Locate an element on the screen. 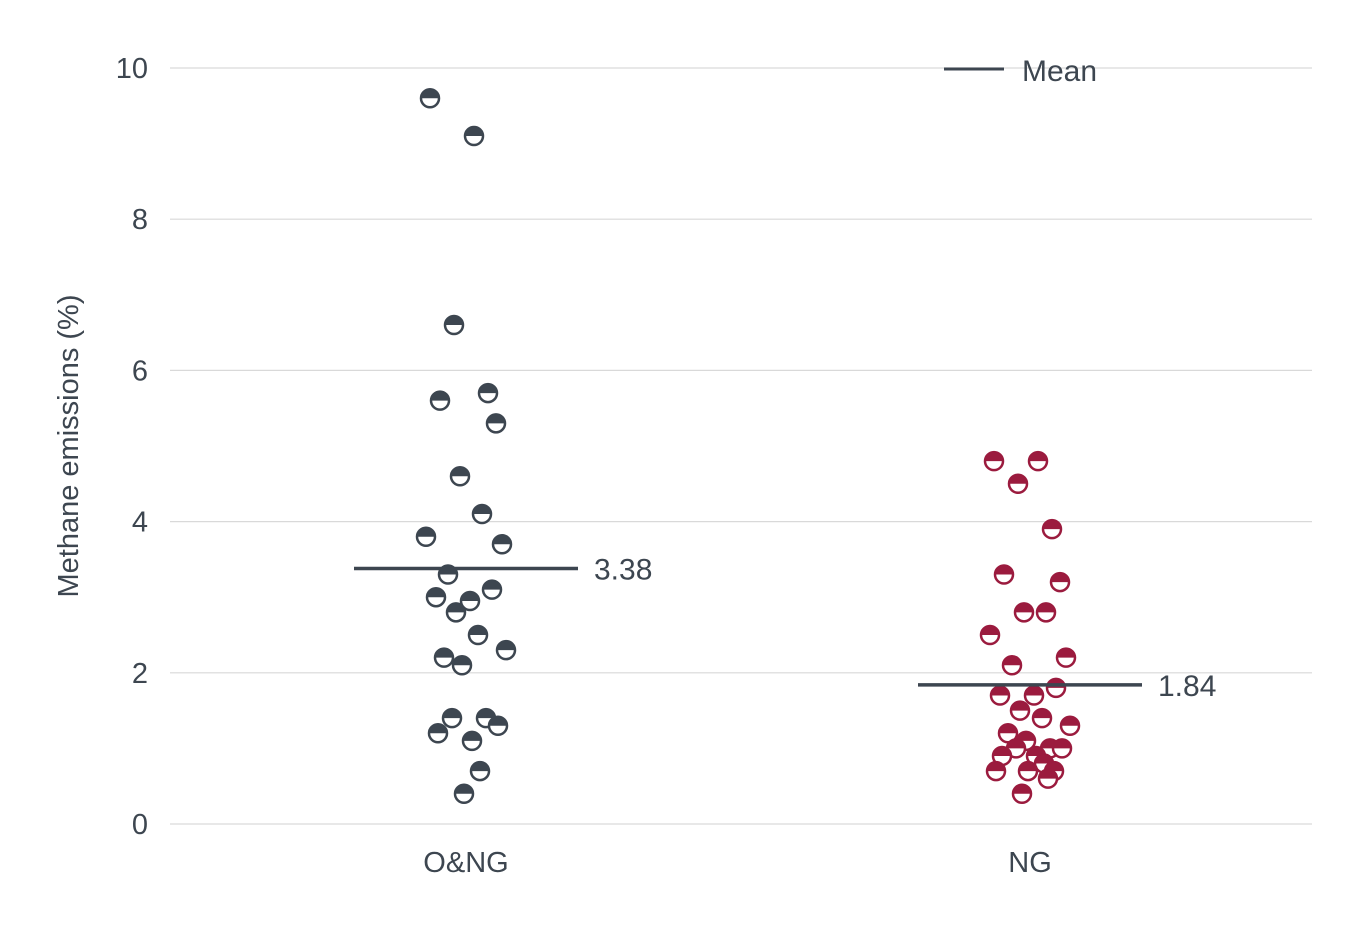 This screenshot has width=1362, height=938. x-tick-label: O&NG is located at coordinates (465, 863).